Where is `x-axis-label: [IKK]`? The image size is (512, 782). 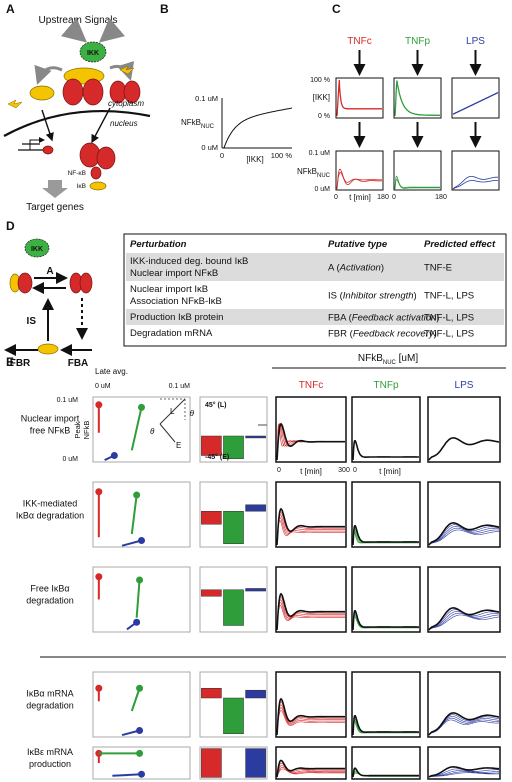 x-axis-label: [IKK] is located at coordinates (254, 159).